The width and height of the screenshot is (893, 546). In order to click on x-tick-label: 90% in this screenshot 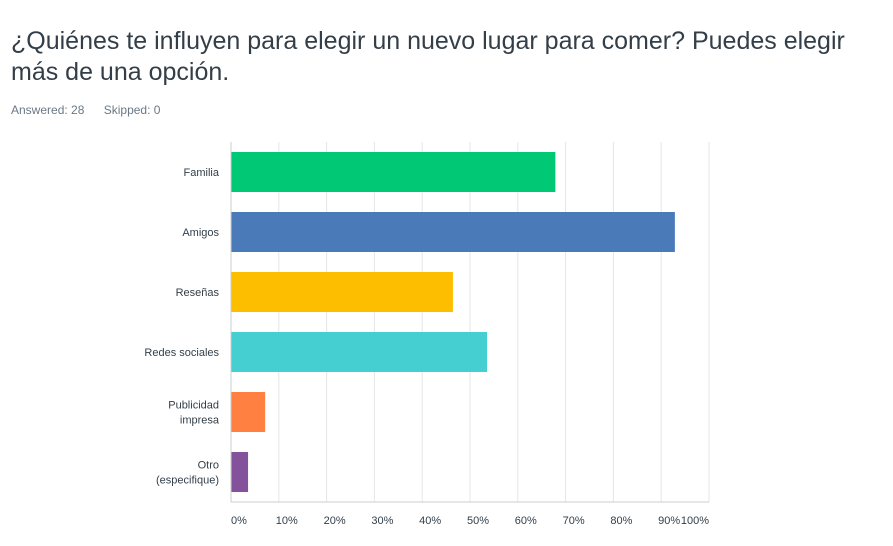, I will do `click(669, 521)`.